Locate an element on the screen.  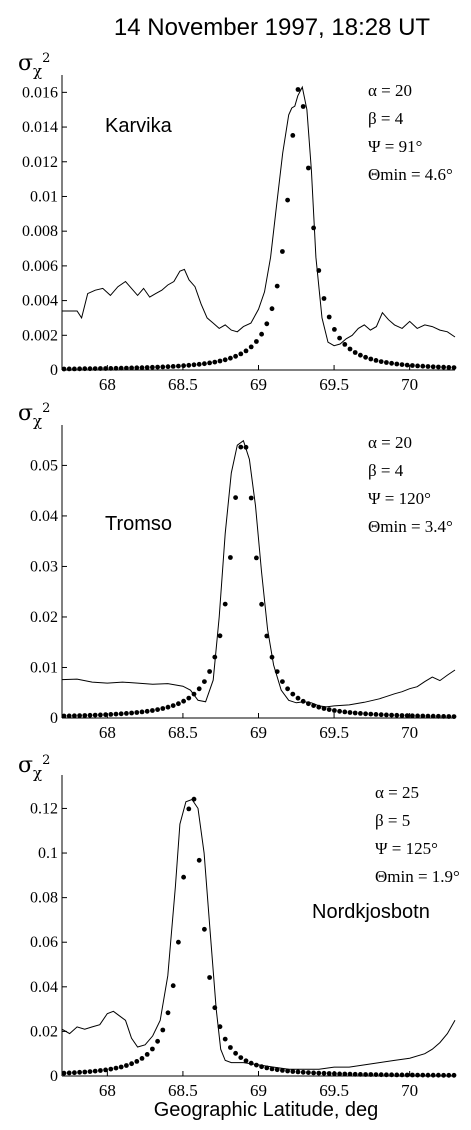
y-axis-label: σχ2 is located at coordinates (34, 65).